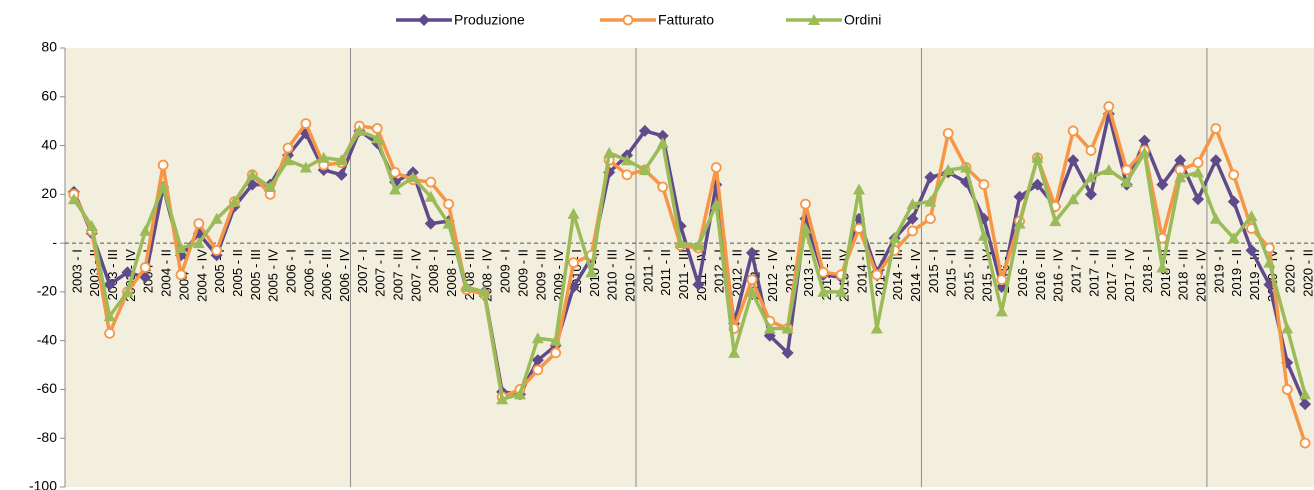  Describe the element at coordinates (1290, 271) in the screenshot. I see `x-tick-label: 2020 - I` at that location.